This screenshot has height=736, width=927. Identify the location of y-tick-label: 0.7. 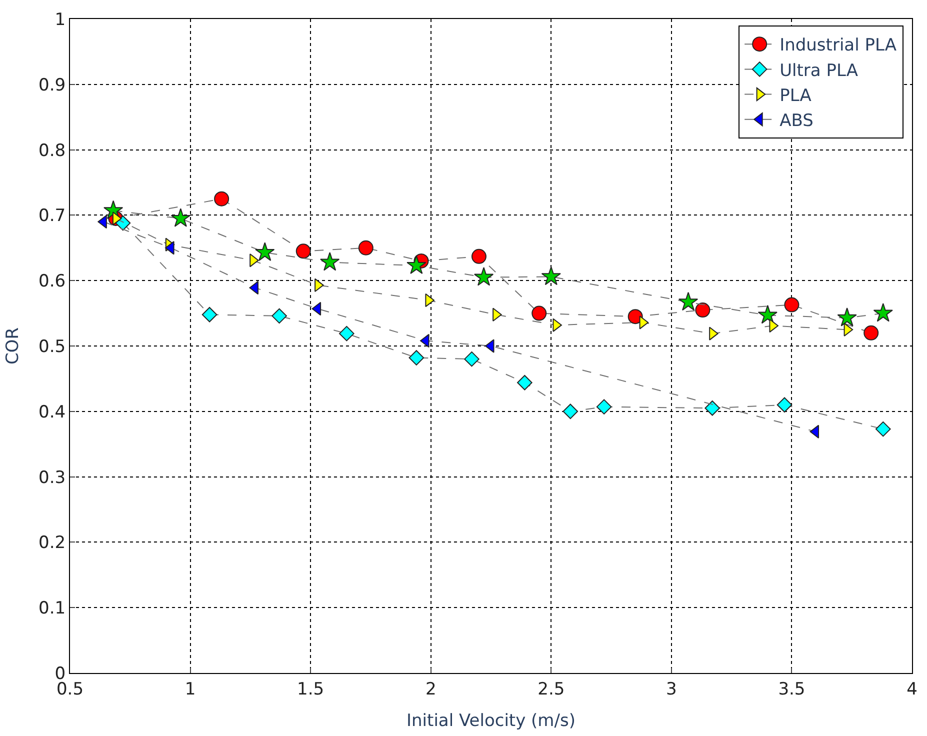
(52, 216).